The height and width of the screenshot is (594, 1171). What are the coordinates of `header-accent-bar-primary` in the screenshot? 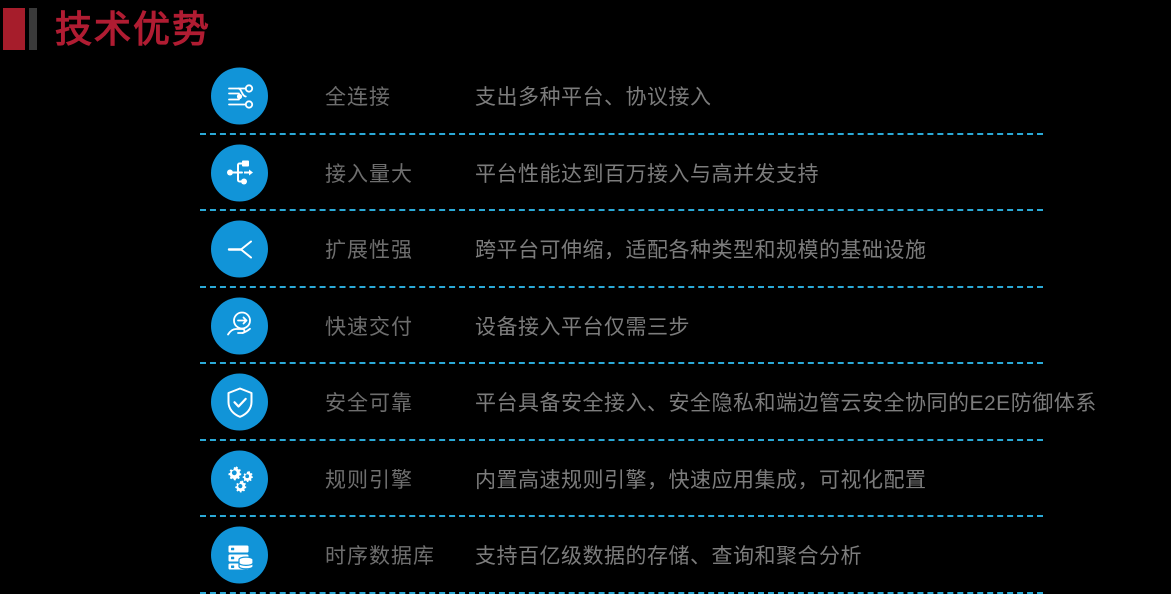 It's located at (14, 29).